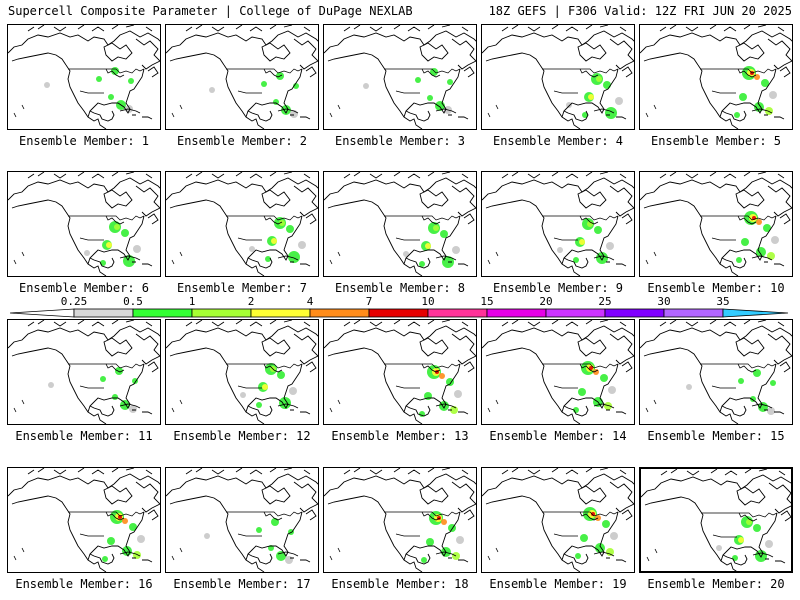  I want to click on colorbar-tick-label: 7, so click(369, 301).